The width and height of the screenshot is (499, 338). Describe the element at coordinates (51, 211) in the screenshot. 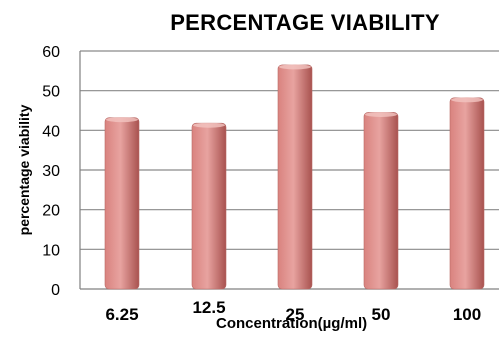

I see `y-tick-label: 20` at that location.